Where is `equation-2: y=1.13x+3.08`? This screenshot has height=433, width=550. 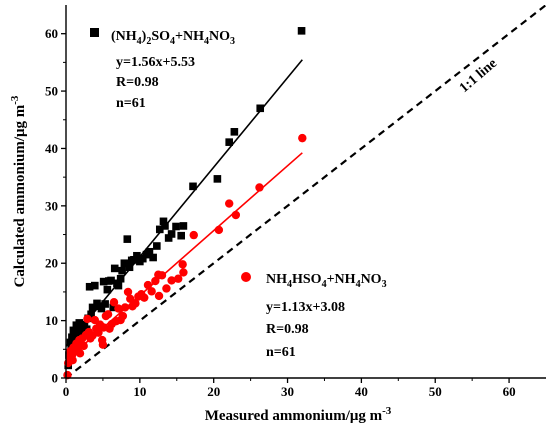 equation-2: y=1.13x+3.08 is located at coordinates (305, 307).